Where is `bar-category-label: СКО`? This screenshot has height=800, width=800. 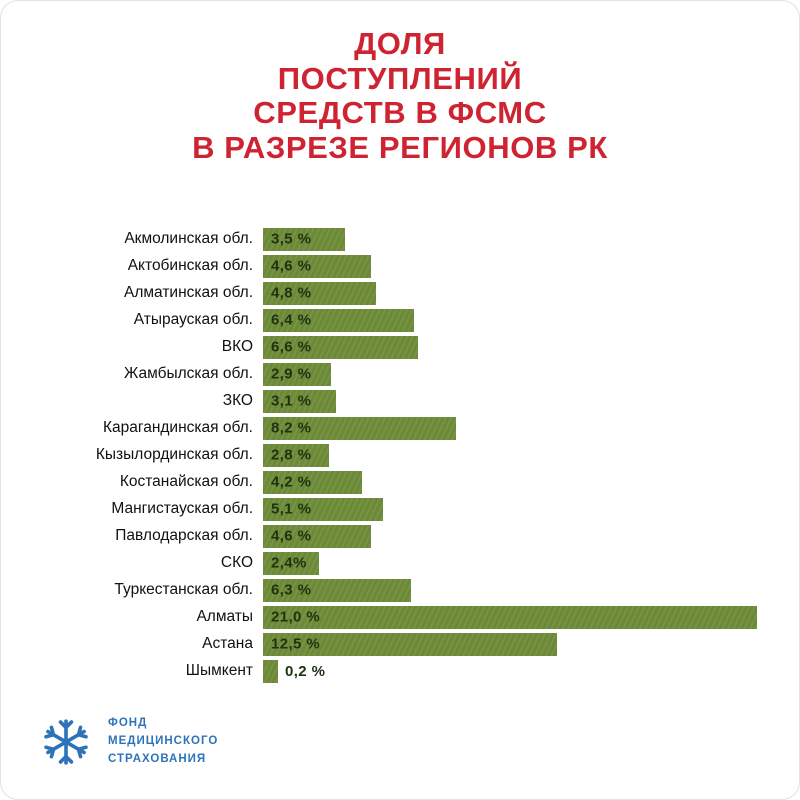 bar-category-label: СКО is located at coordinates (236, 563).